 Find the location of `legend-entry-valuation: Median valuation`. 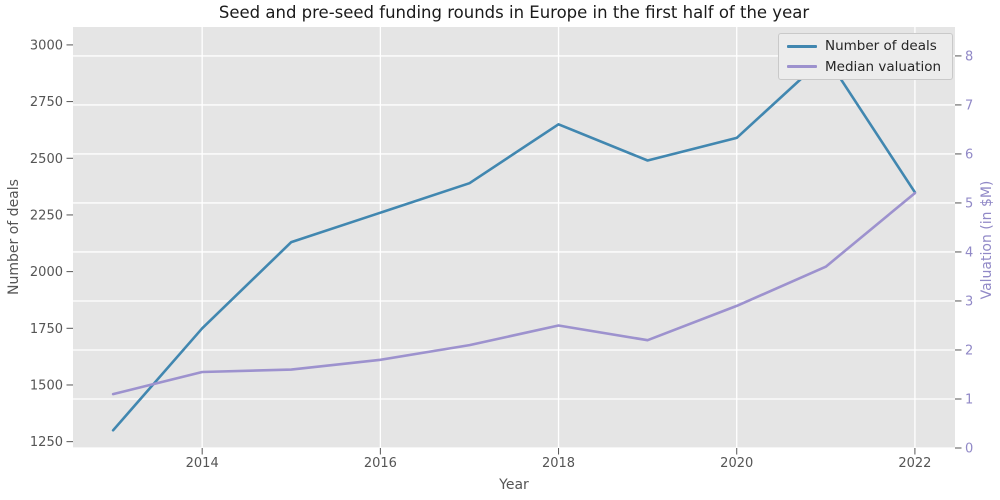

legend-entry-valuation: Median valuation is located at coordinates (865, 67).